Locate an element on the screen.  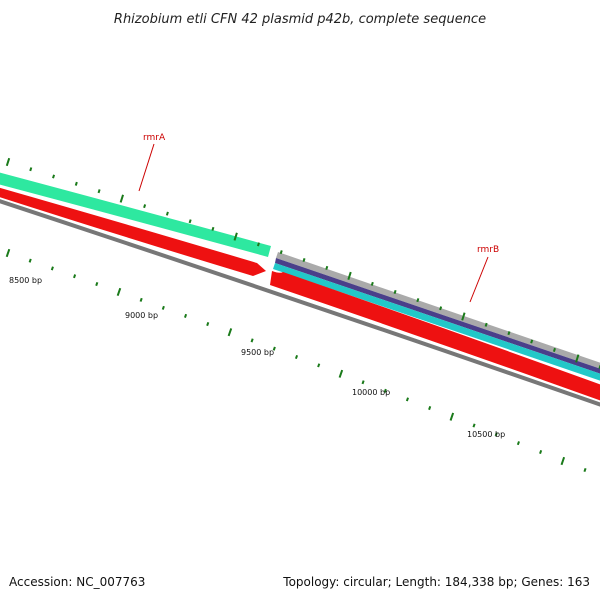
position-label-10500: 10500 bp is located at coordinates (486, 434).